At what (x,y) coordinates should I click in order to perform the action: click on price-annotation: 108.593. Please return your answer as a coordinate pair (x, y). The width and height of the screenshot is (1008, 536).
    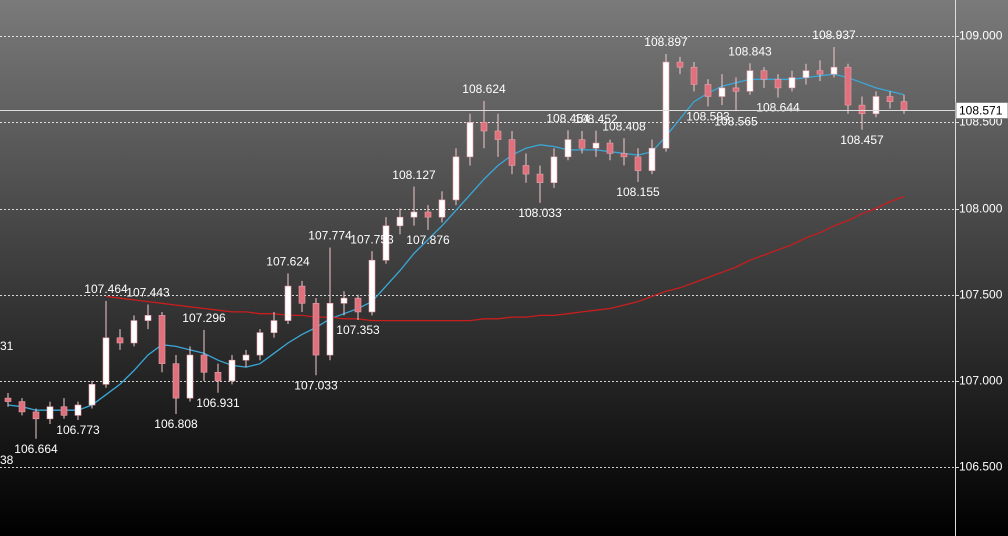
    Looking at the image, I should click on (708, 117).